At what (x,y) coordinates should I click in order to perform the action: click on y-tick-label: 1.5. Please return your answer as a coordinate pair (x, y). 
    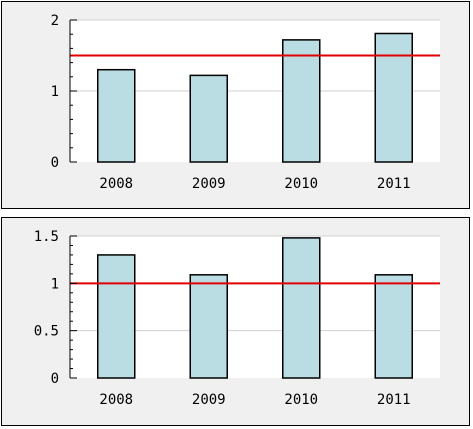
    Looking at the image, I should click on (46, 237).